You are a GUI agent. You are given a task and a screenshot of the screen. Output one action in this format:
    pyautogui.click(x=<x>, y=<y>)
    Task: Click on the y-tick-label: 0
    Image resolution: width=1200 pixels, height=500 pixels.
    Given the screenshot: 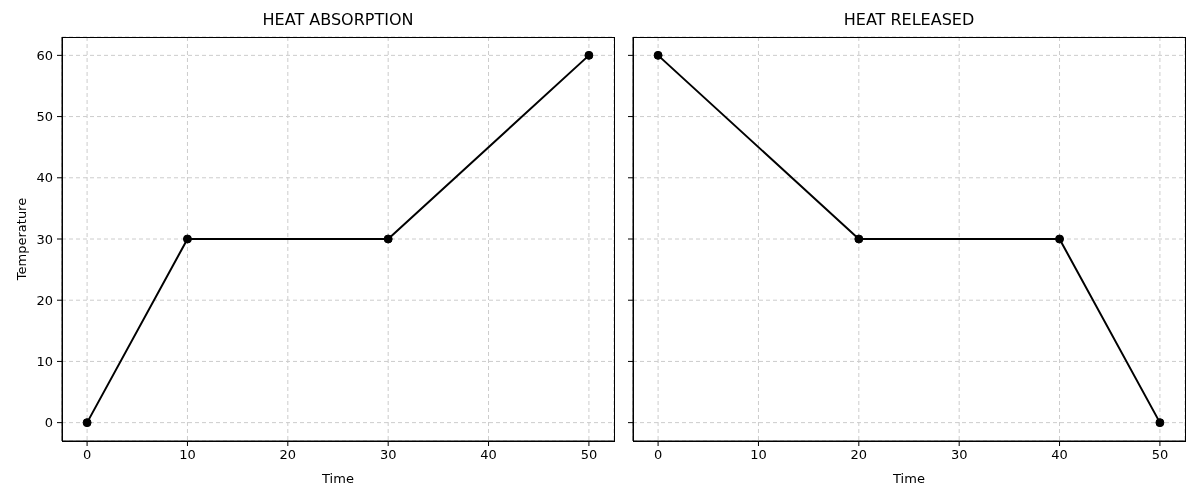 What is the action you would take?
    pyautogui.click(x=48, y=423)
    